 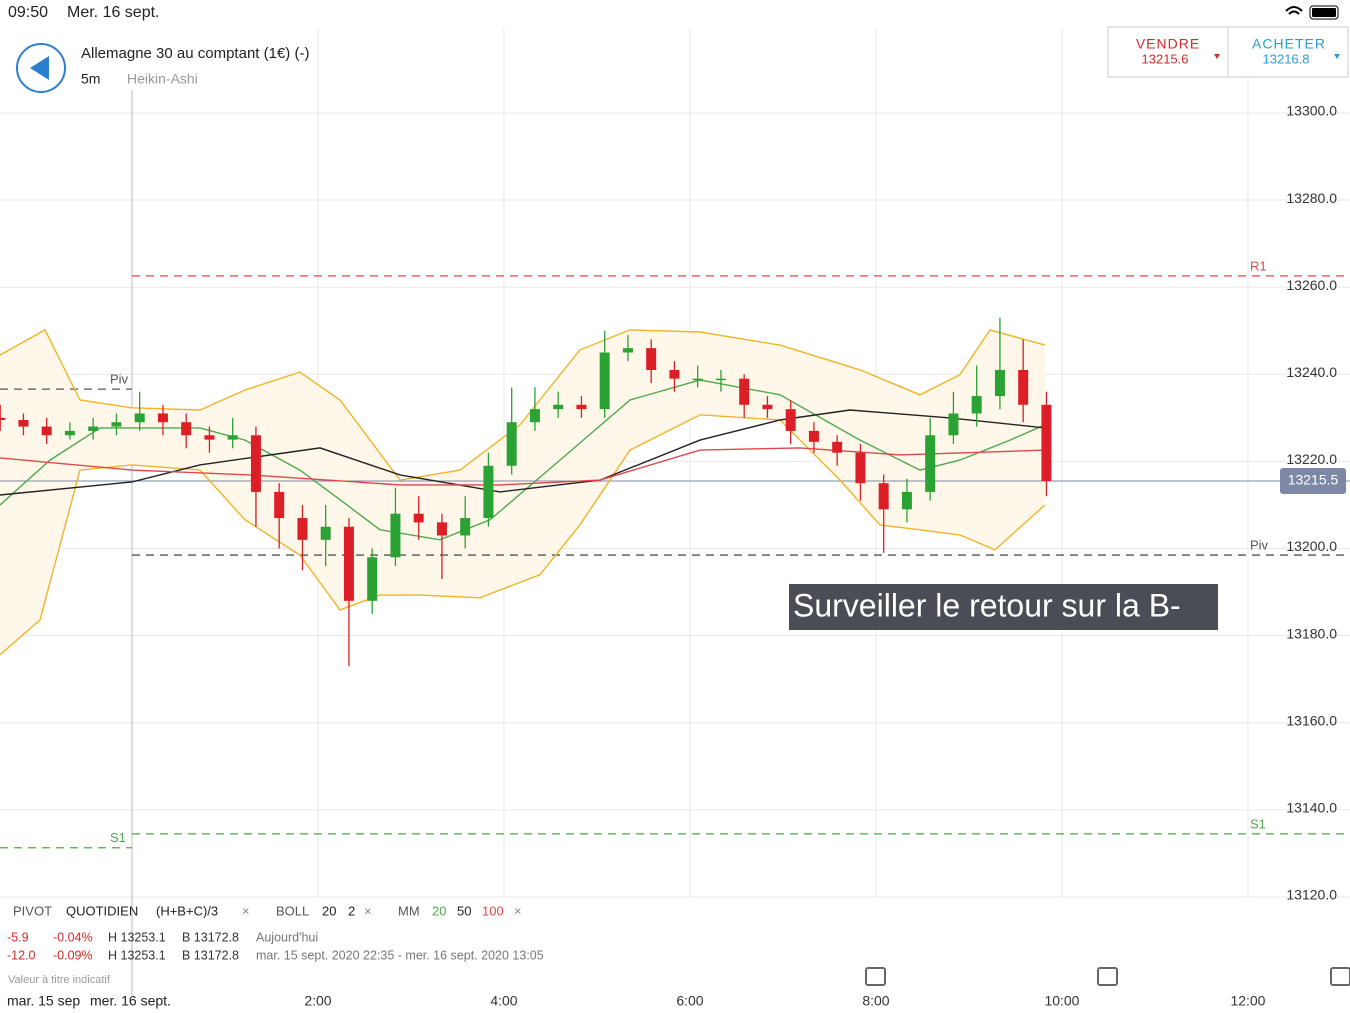 I want to click on chart-style: Heikin-Ashi, so click(x=162, y=79).